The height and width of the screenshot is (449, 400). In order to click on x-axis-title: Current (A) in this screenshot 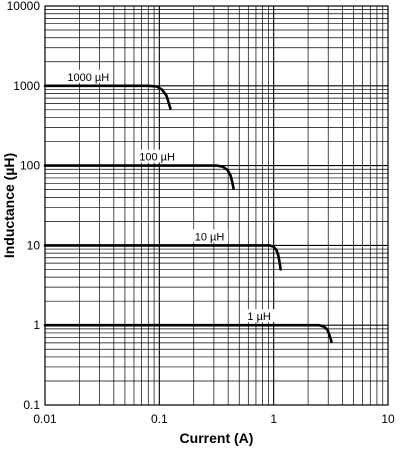, I will do `click(217, 438)`.